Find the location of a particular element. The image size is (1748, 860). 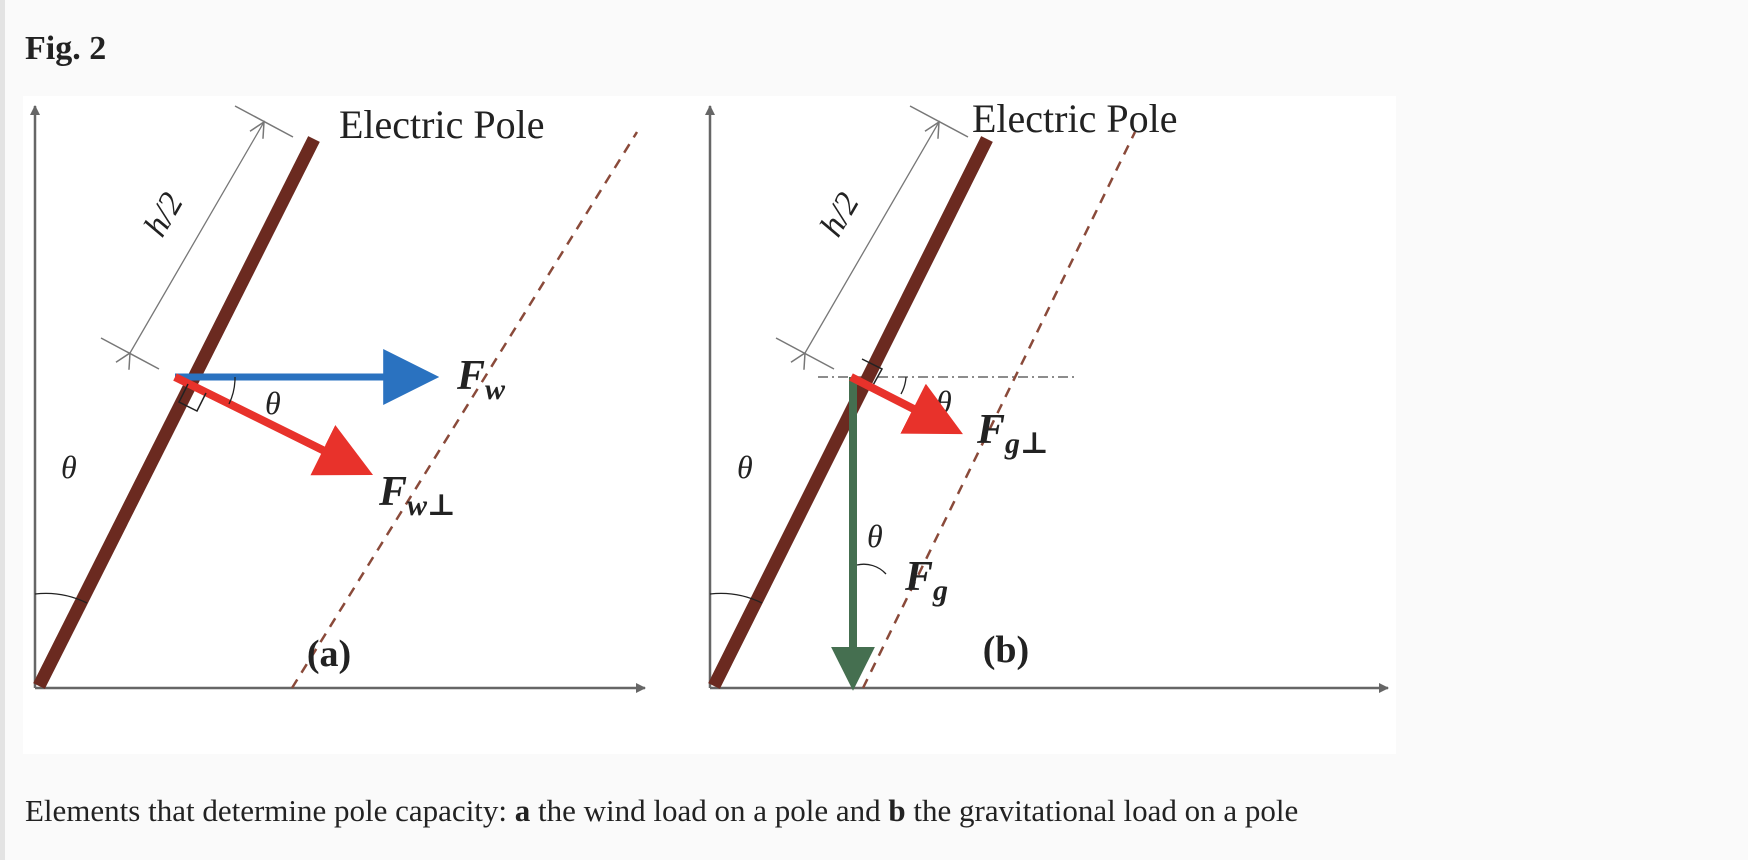

panel-a-pole is located at coordinates (176, 412).